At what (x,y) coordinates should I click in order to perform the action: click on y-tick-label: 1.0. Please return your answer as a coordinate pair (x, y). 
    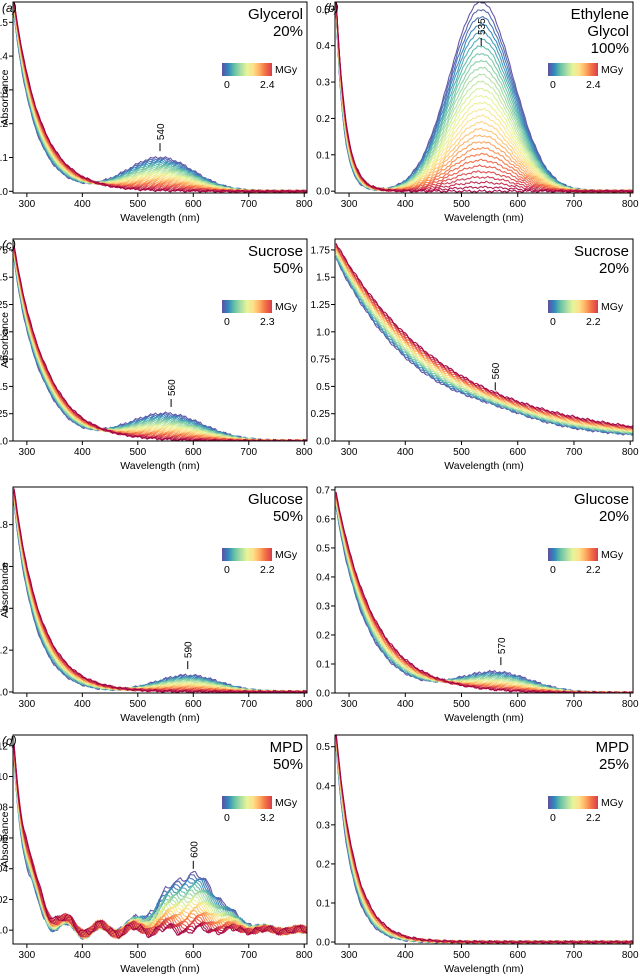
    Looking at the image, I should click on (4, 332).